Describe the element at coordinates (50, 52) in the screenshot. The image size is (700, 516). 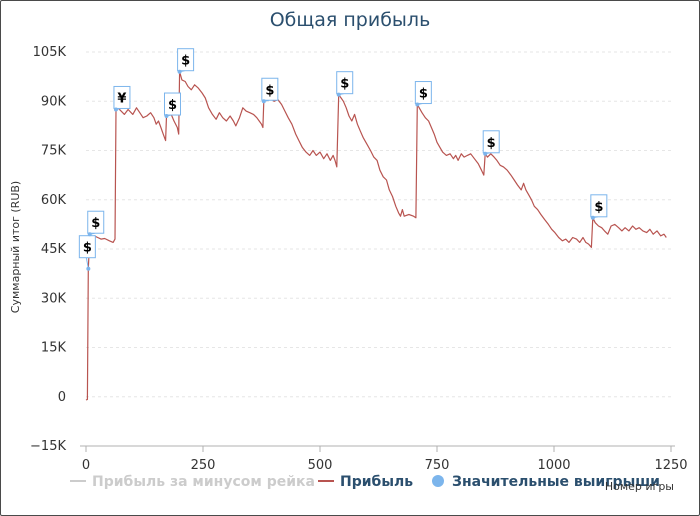
I see `y-tick-label: 105K` at that location.